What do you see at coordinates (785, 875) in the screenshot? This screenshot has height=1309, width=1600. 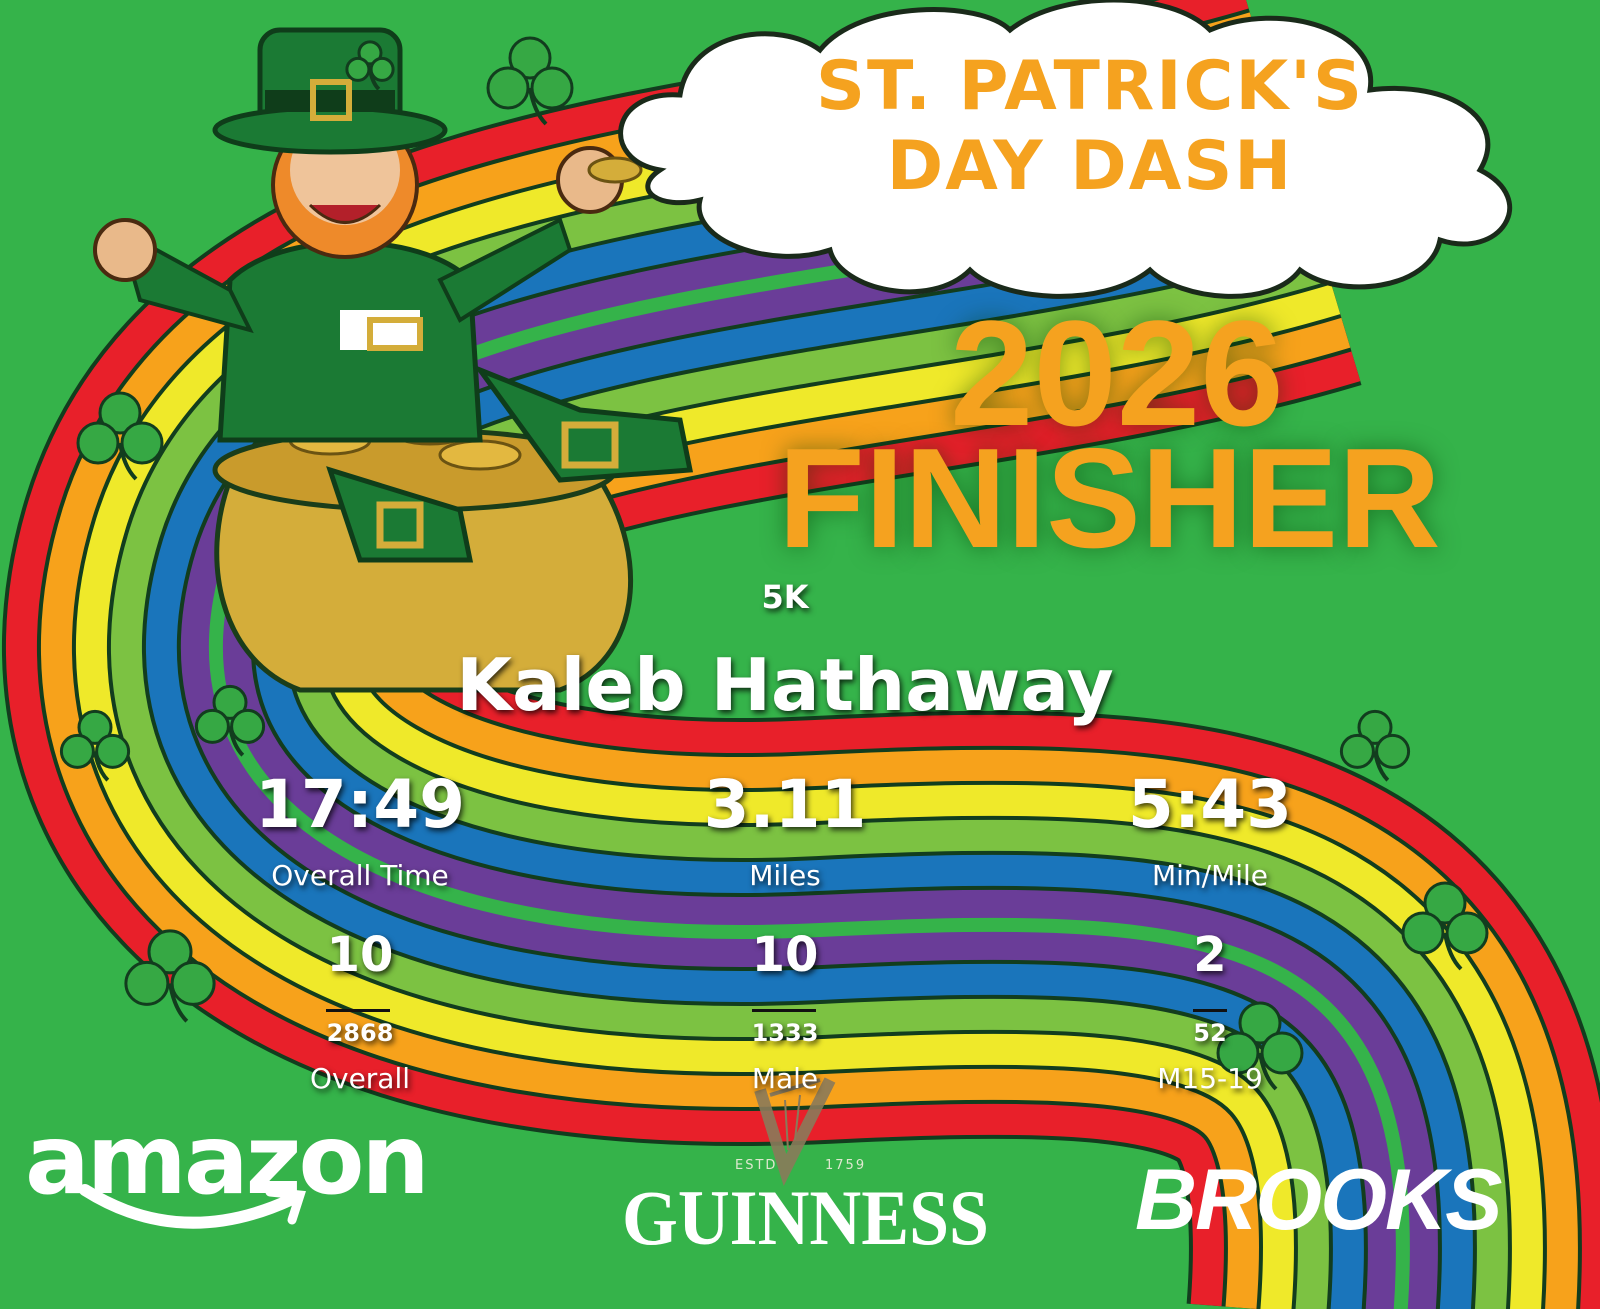 I see `miles-label: Miles` at bounding box center [785, 875].